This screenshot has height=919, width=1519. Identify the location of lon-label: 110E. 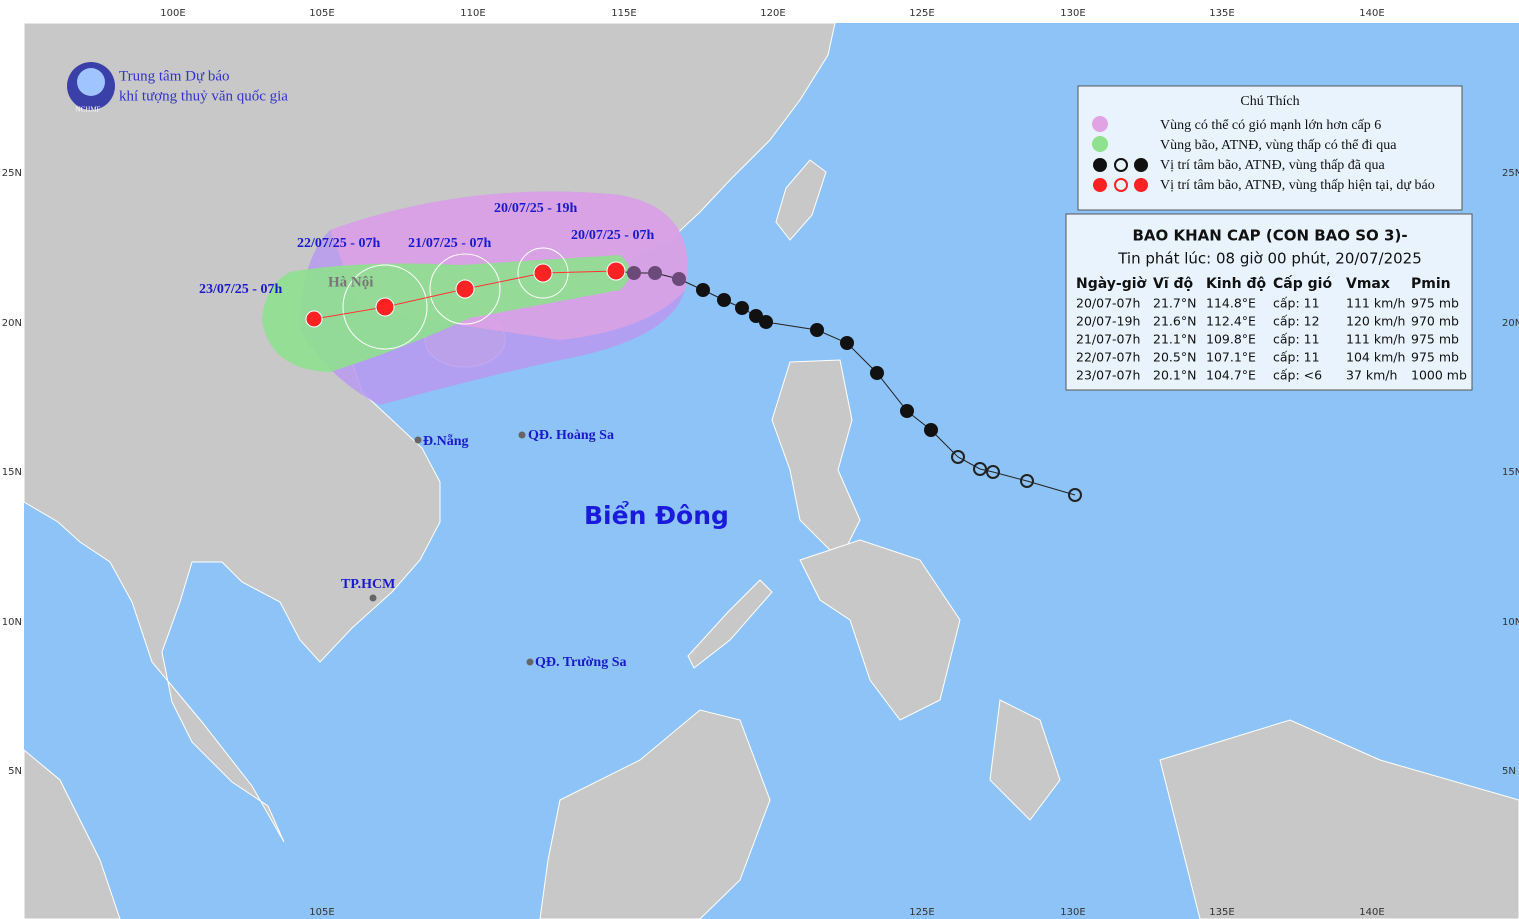
(472, 13).